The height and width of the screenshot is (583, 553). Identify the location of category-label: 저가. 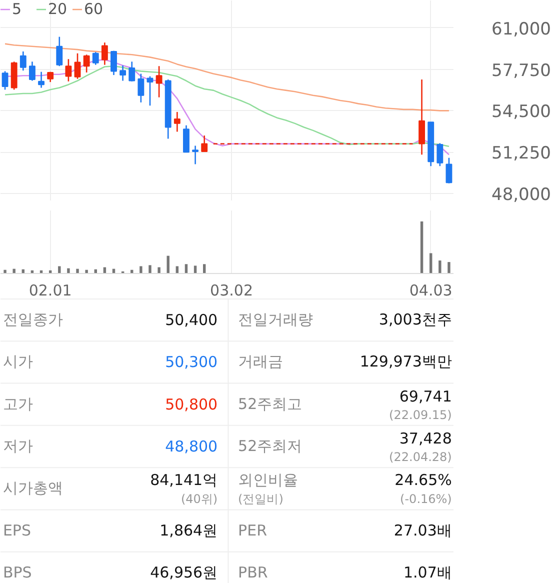
(17, 446).